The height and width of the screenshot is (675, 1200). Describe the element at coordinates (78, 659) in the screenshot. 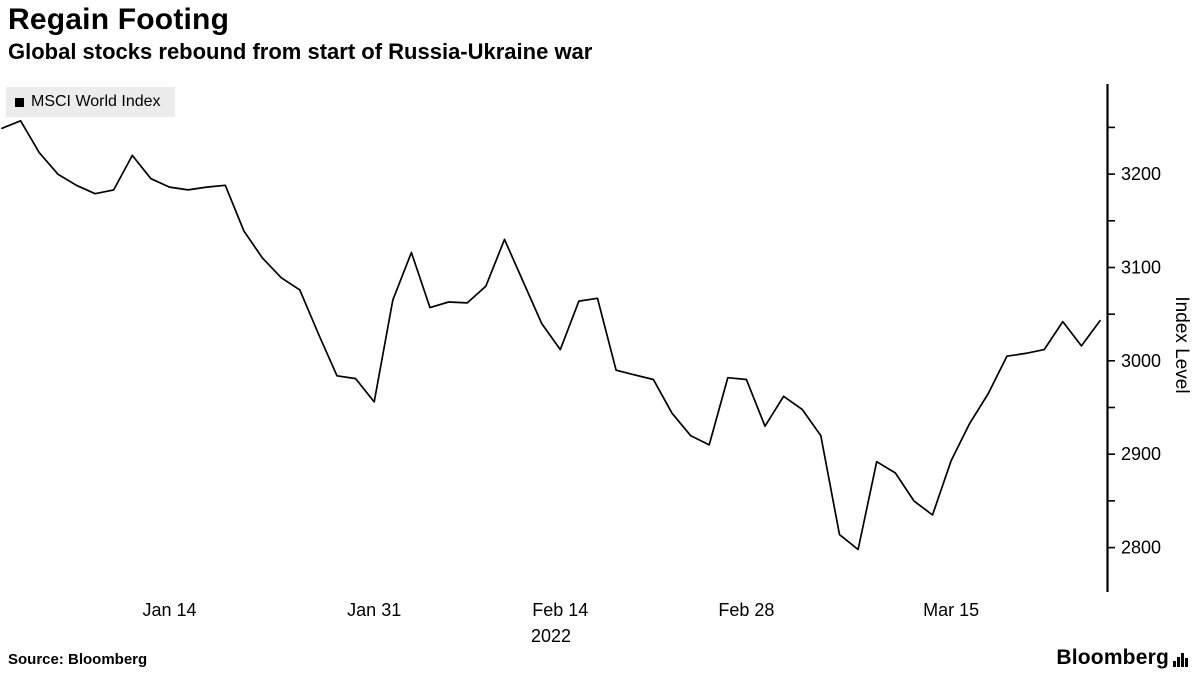

I see `source-label: Source: Bloomberg` at that location.